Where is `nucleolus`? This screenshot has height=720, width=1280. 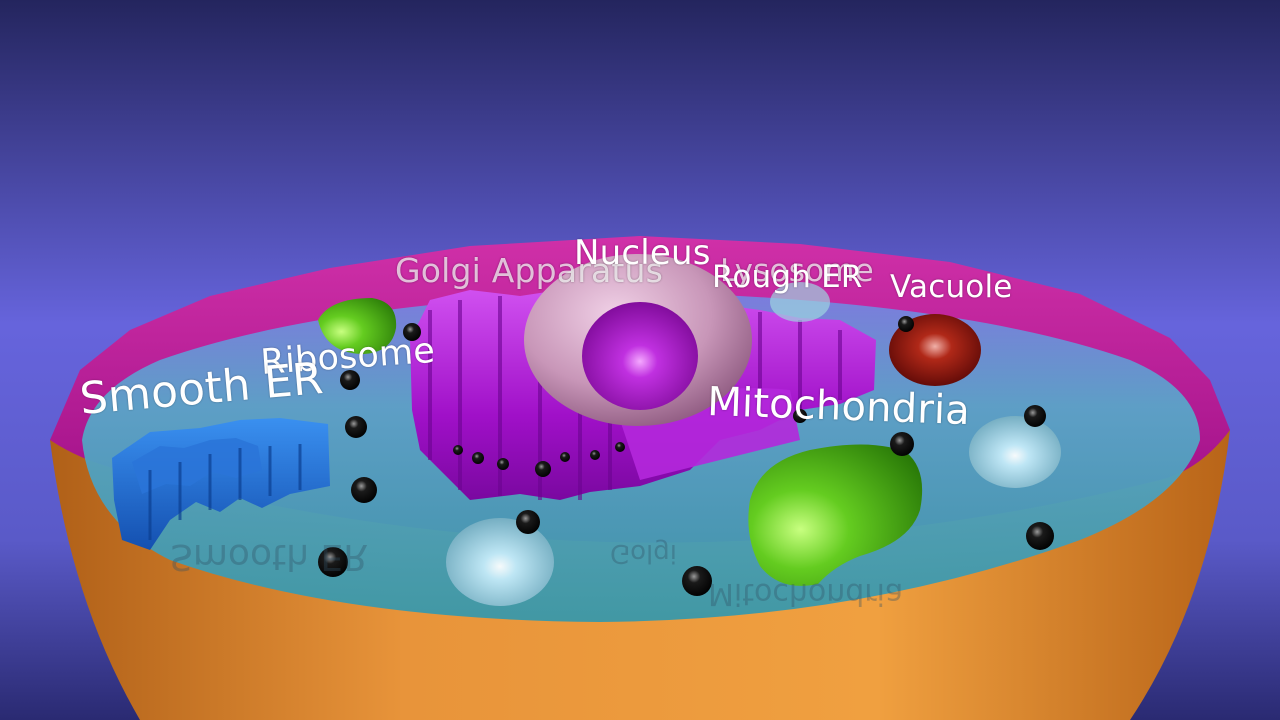
nucleolus is located at coordinates (640, 356).